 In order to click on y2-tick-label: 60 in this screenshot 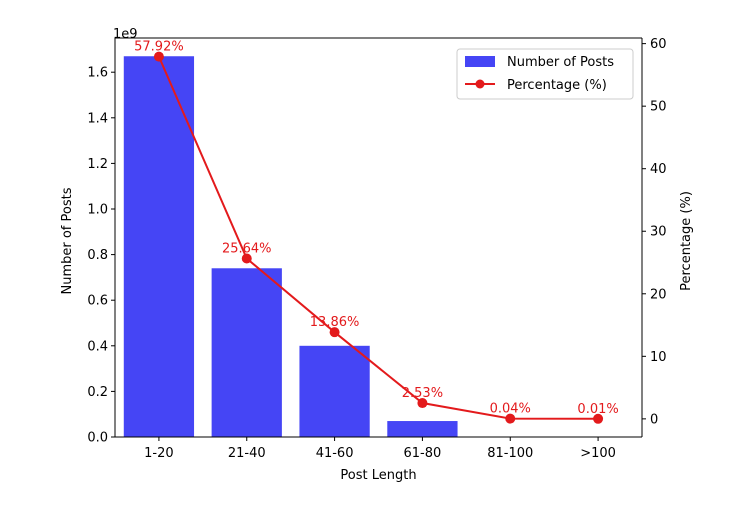, I will do `click(658, 44)`.